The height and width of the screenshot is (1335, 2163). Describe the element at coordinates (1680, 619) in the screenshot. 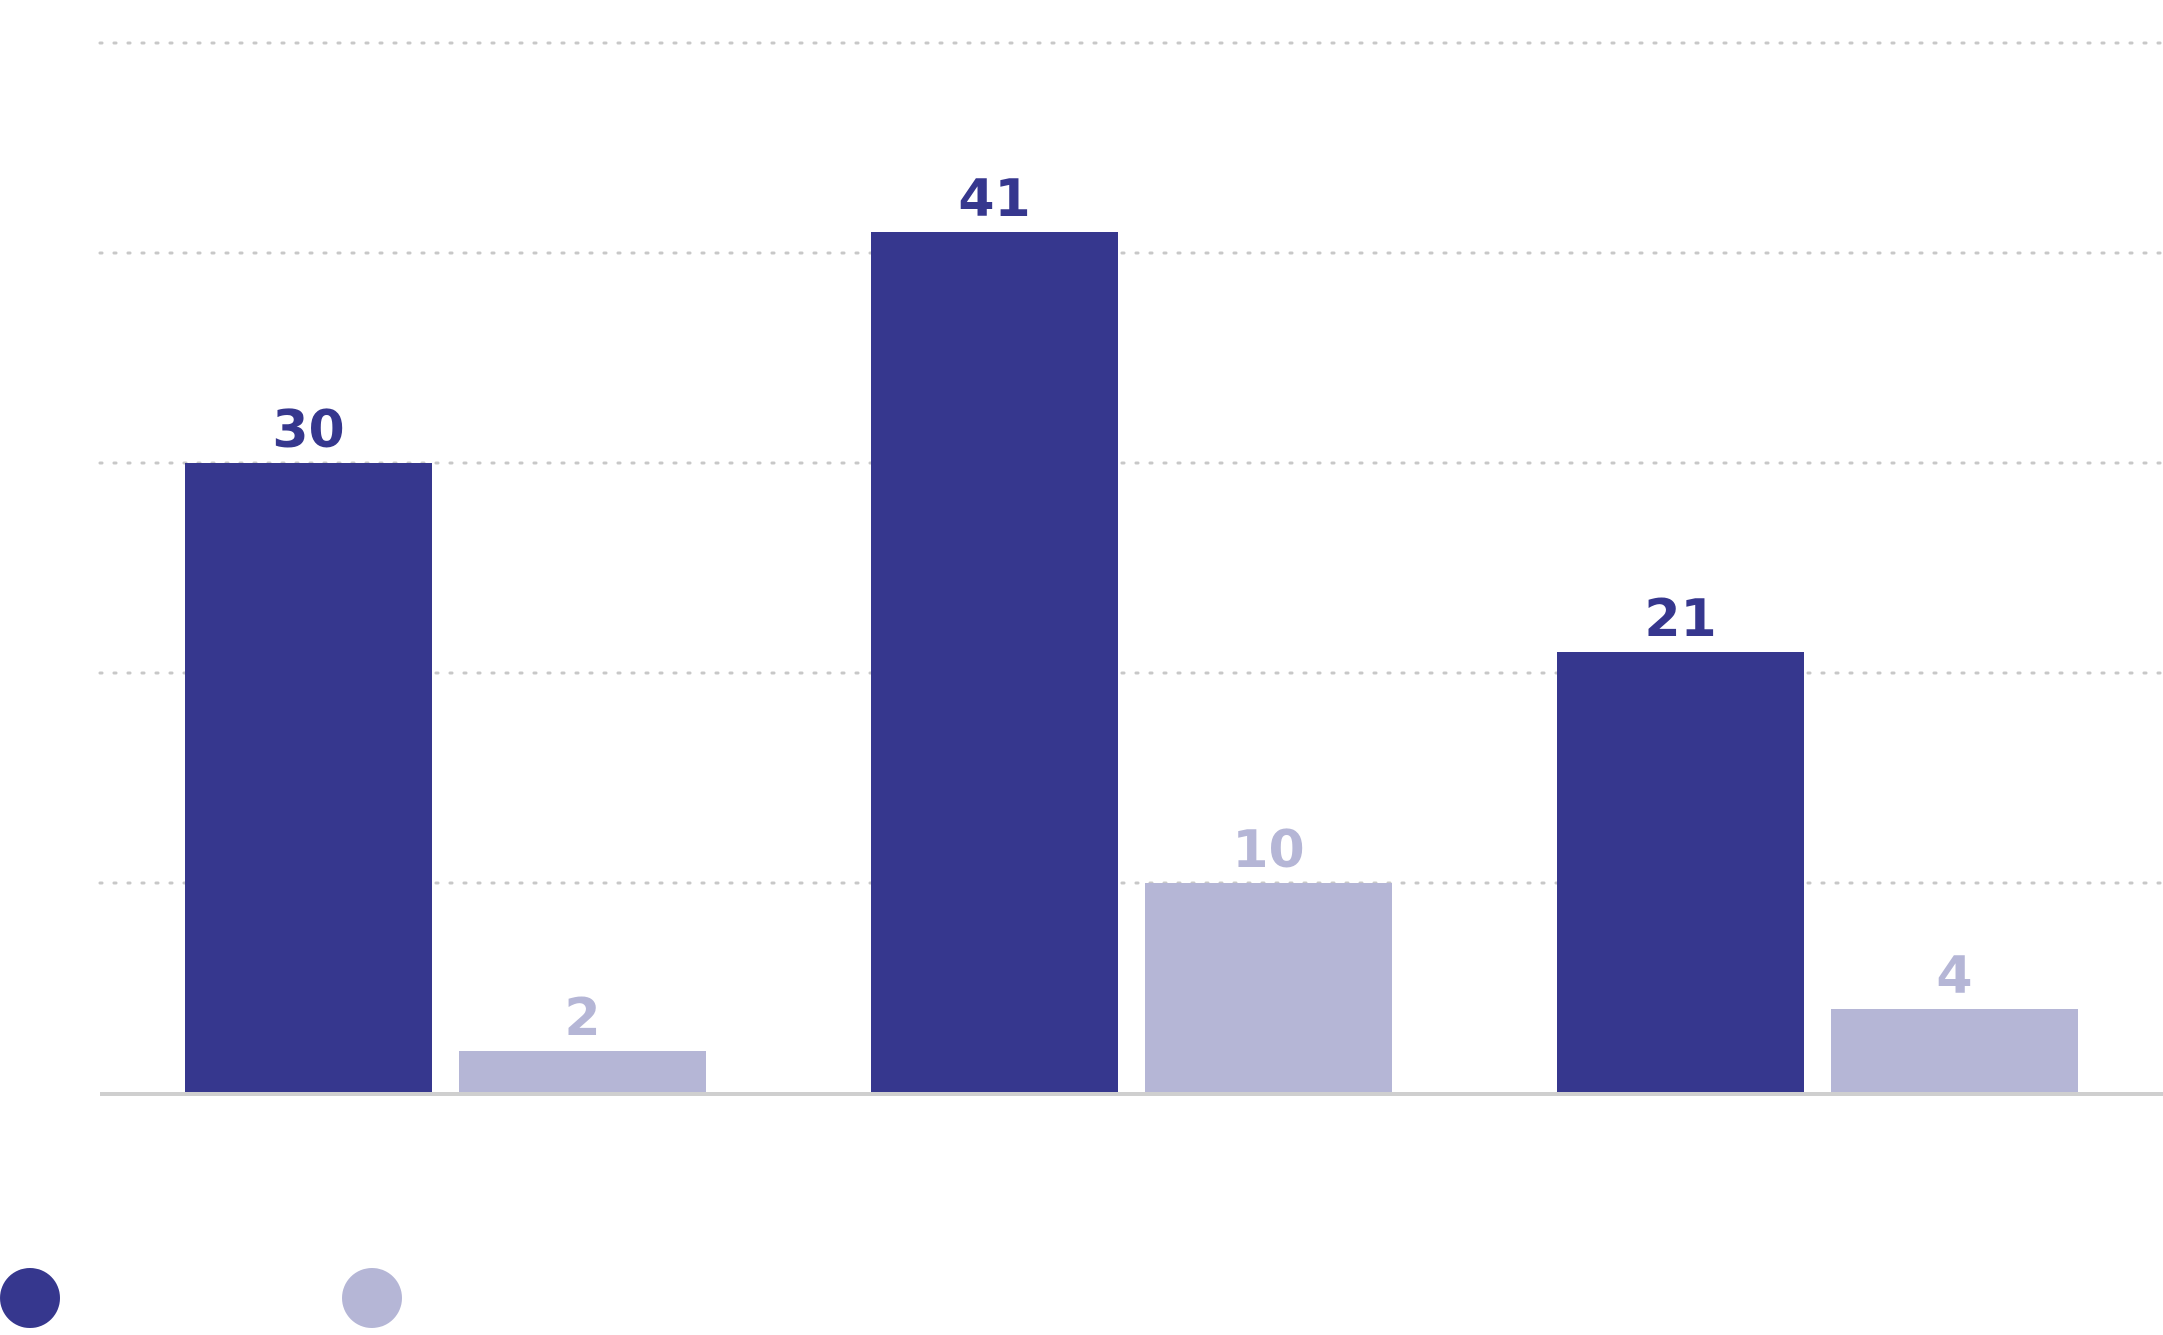

I see `data-label: 21` at that location.